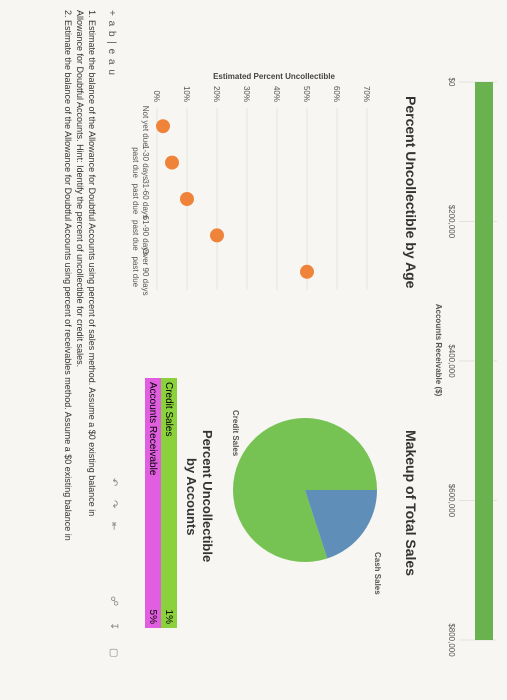 Image resolution: width=507 pixels, height=700 pixels. What do you see at coordinates (451, 501) in the screenshot?
I see `bar-x-tick-label: $600,000` at bounding box center [451, 501].